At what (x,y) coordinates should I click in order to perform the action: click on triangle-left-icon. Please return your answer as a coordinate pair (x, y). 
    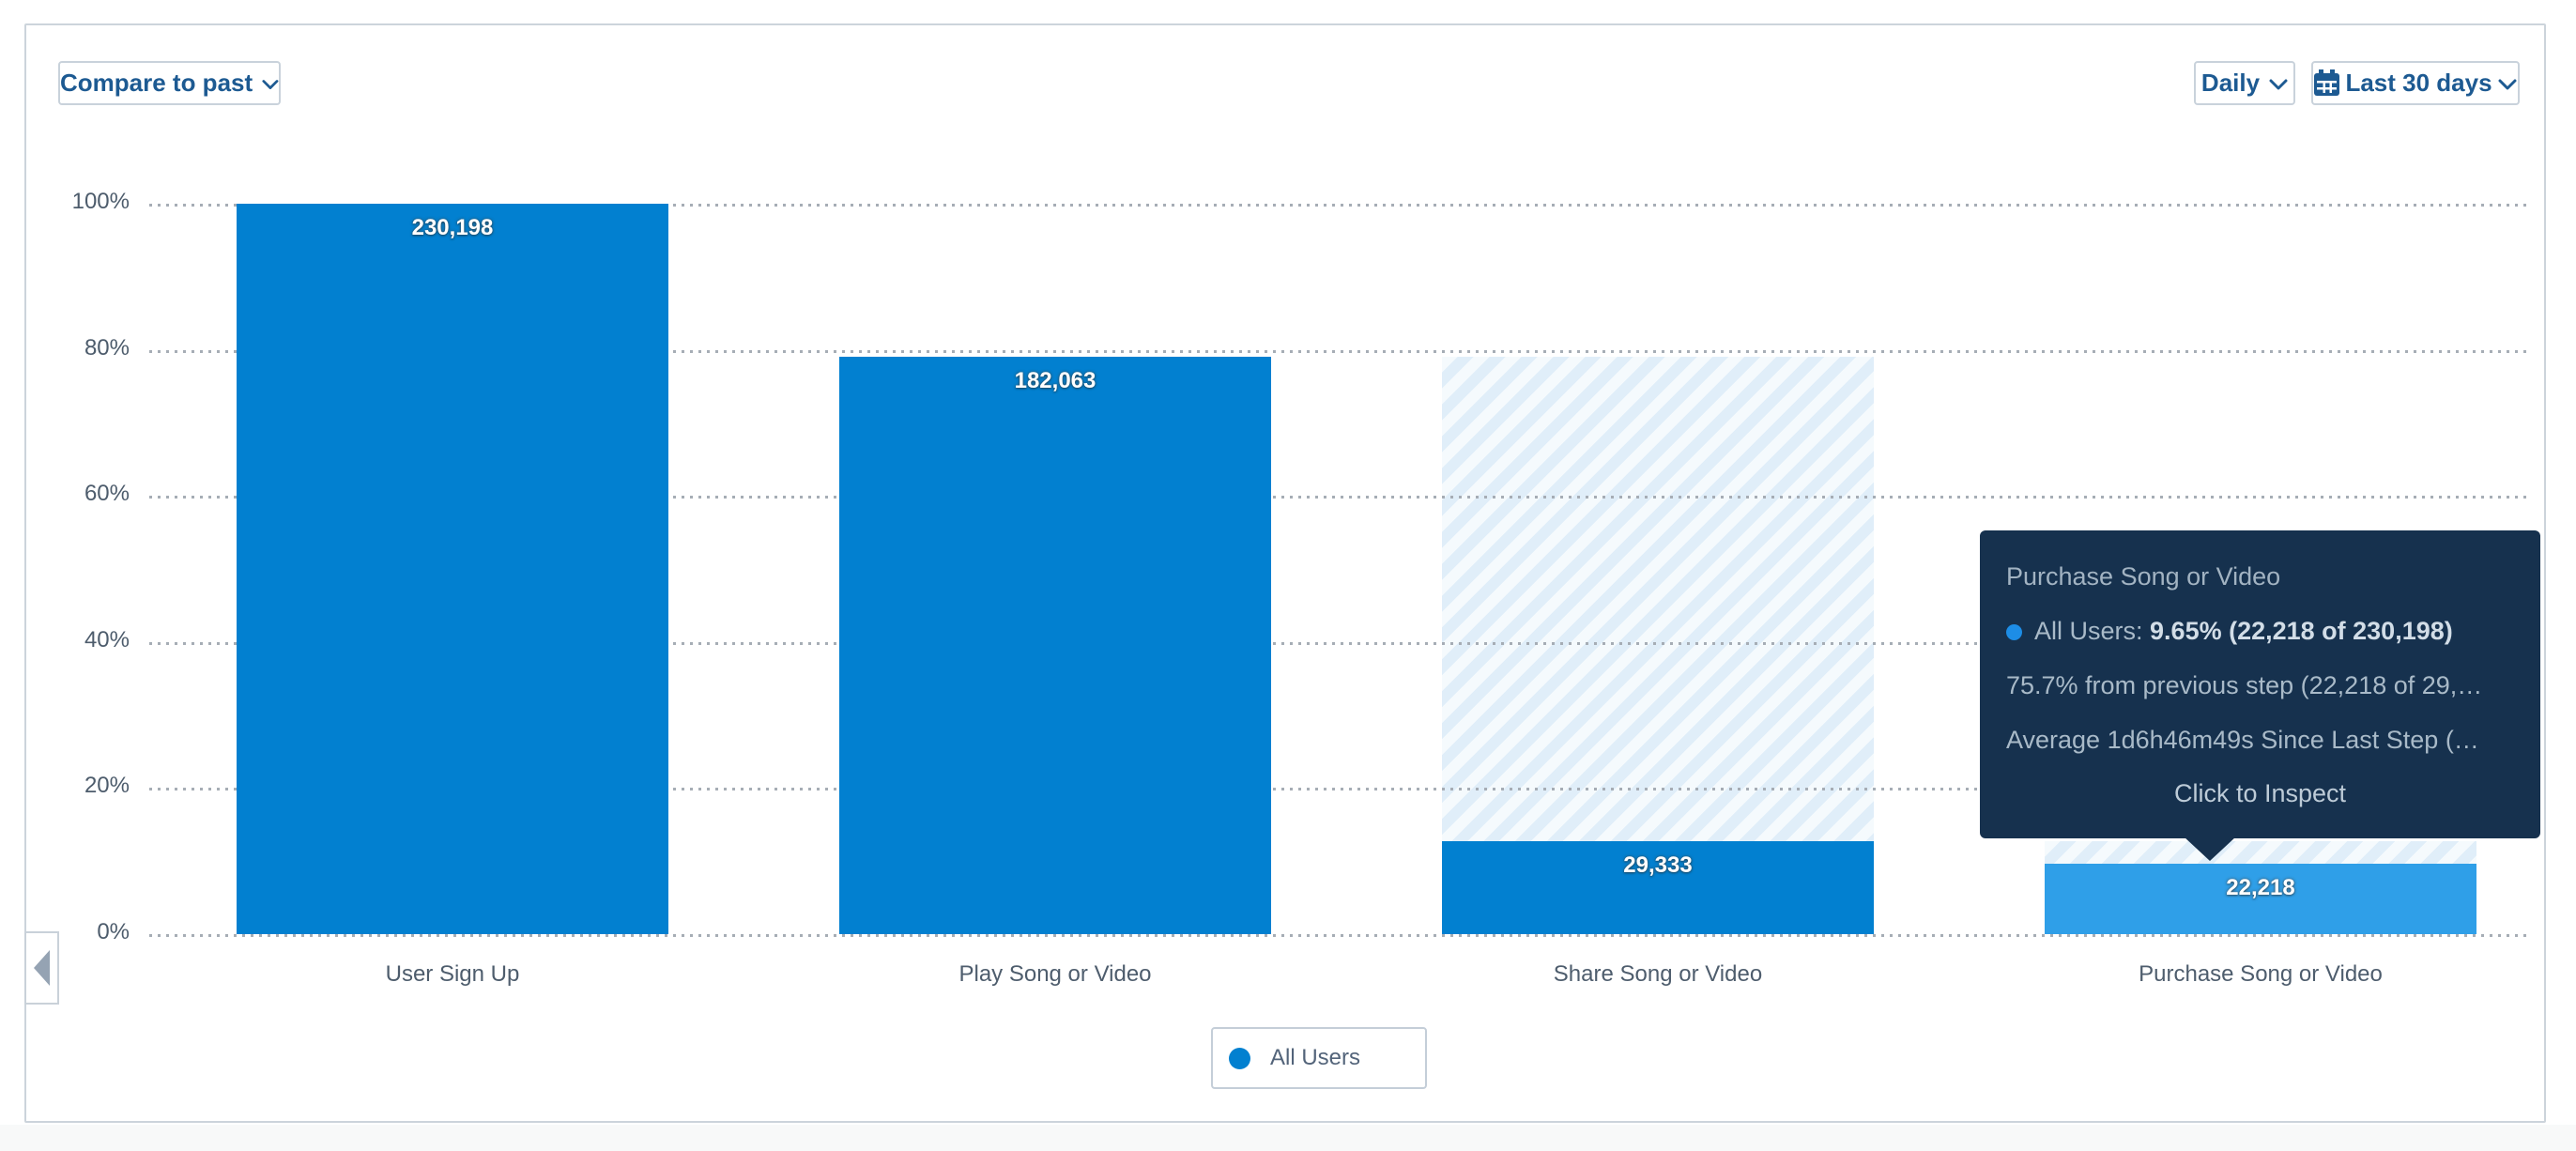
    Looking at the image, I should click on (42, 968).